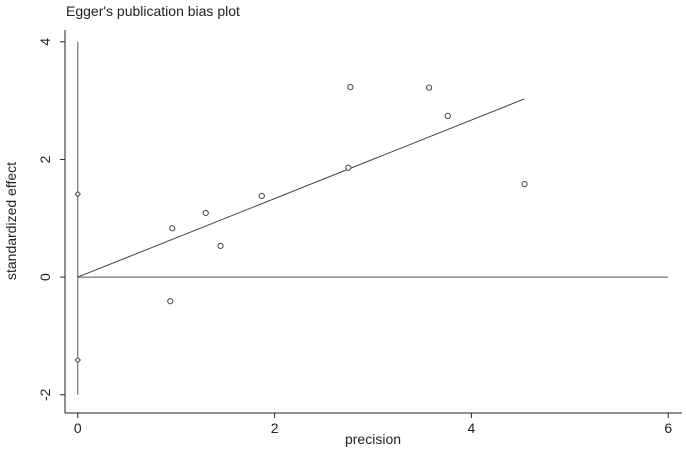 Image resolution: width=686 pixels, height=453 pixels. Describe the element at coordinates (153, 11) in the screenshot. I see `chart-title: Egger's publication bias plot` at that location.